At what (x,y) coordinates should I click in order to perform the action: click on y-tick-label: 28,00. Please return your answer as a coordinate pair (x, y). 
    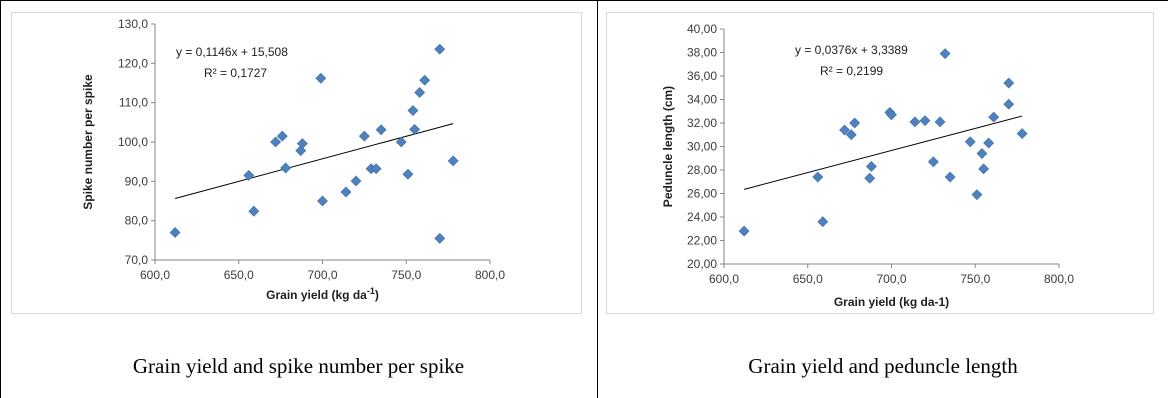
    Looking at the image, I should click on (702, 170).